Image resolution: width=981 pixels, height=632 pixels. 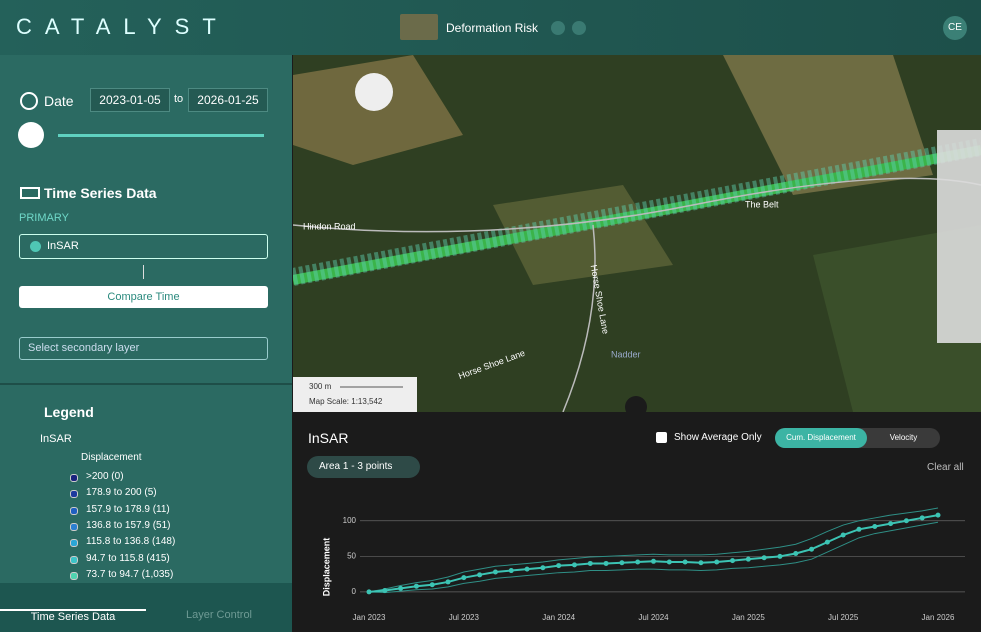 What do you see at coordinates (718, 437) in the screenshot?
I see `checkbox-label: Show Average Only` at bounding box center [718, 437].